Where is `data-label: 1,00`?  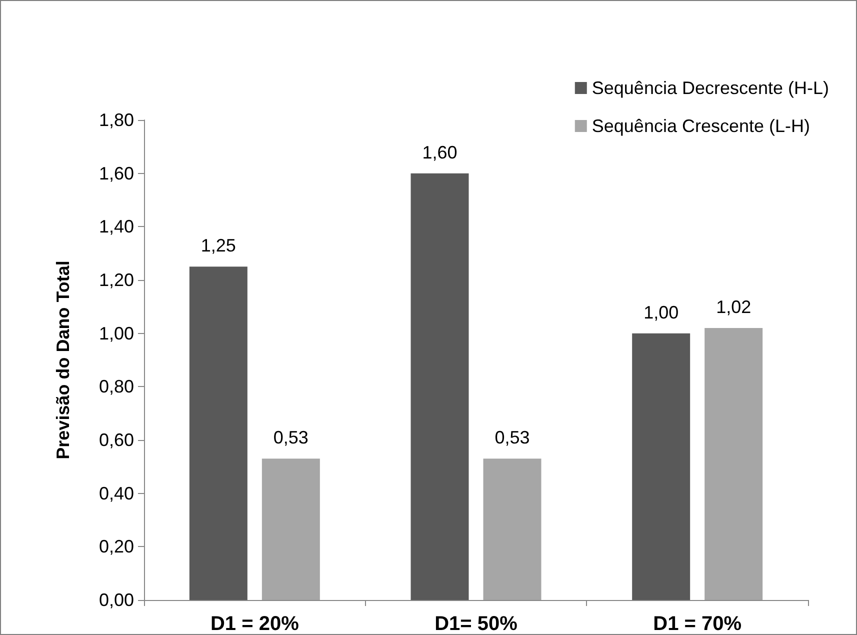 data-label: 1,00 is located at coordinates (661, 312).